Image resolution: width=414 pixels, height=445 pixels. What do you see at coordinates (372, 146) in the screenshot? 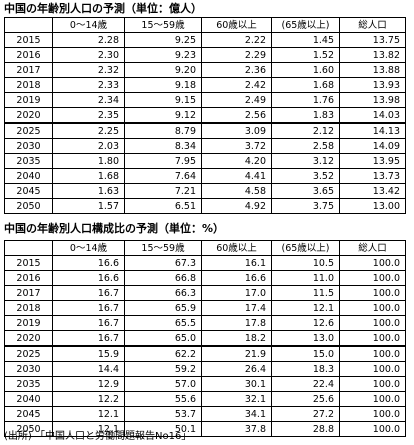
I see `value-cell: 14.09` at bounding box center [372, 146].